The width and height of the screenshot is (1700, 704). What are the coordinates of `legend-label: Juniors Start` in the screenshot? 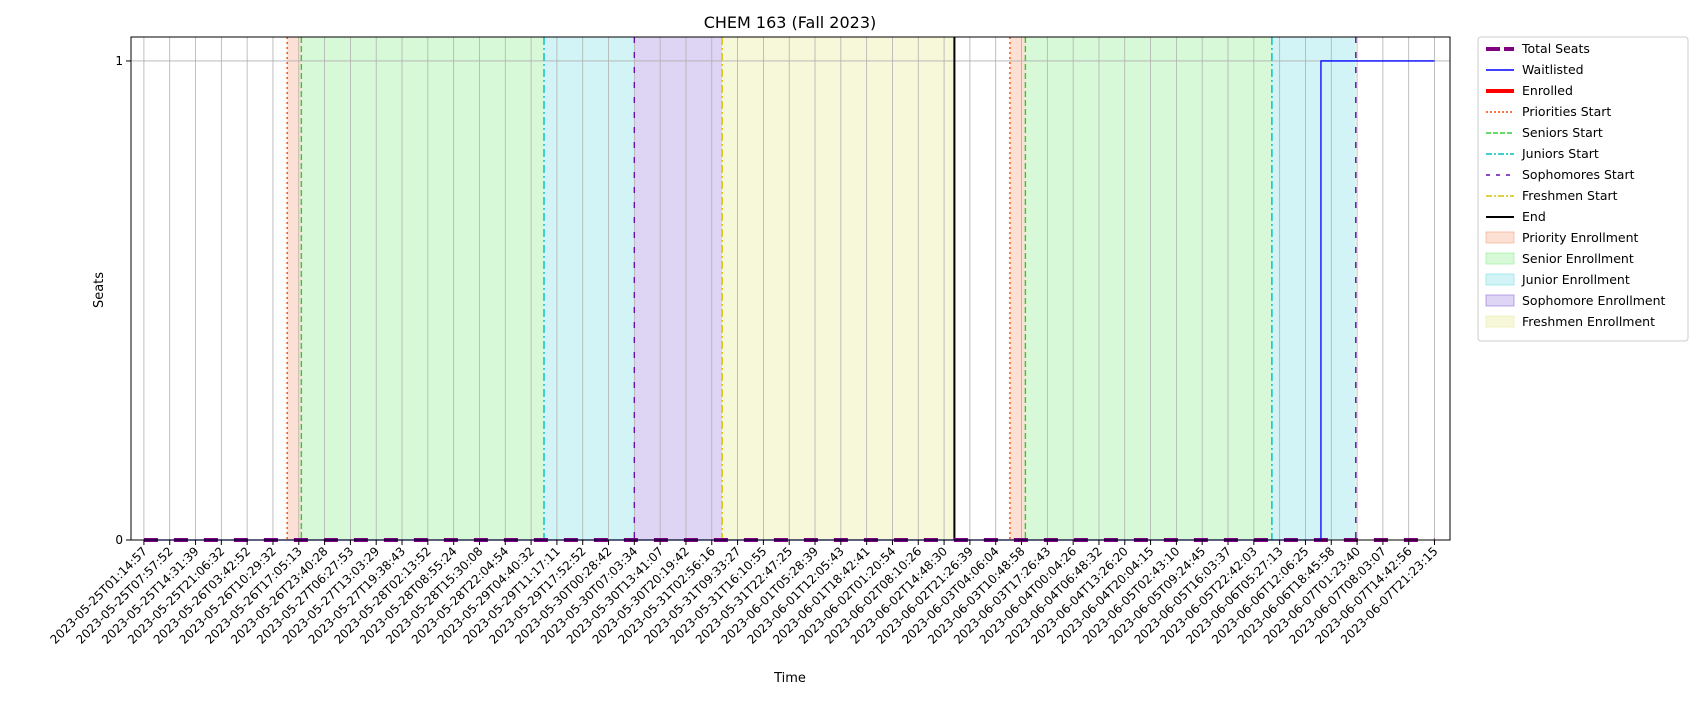 It's located at (1560, 153).